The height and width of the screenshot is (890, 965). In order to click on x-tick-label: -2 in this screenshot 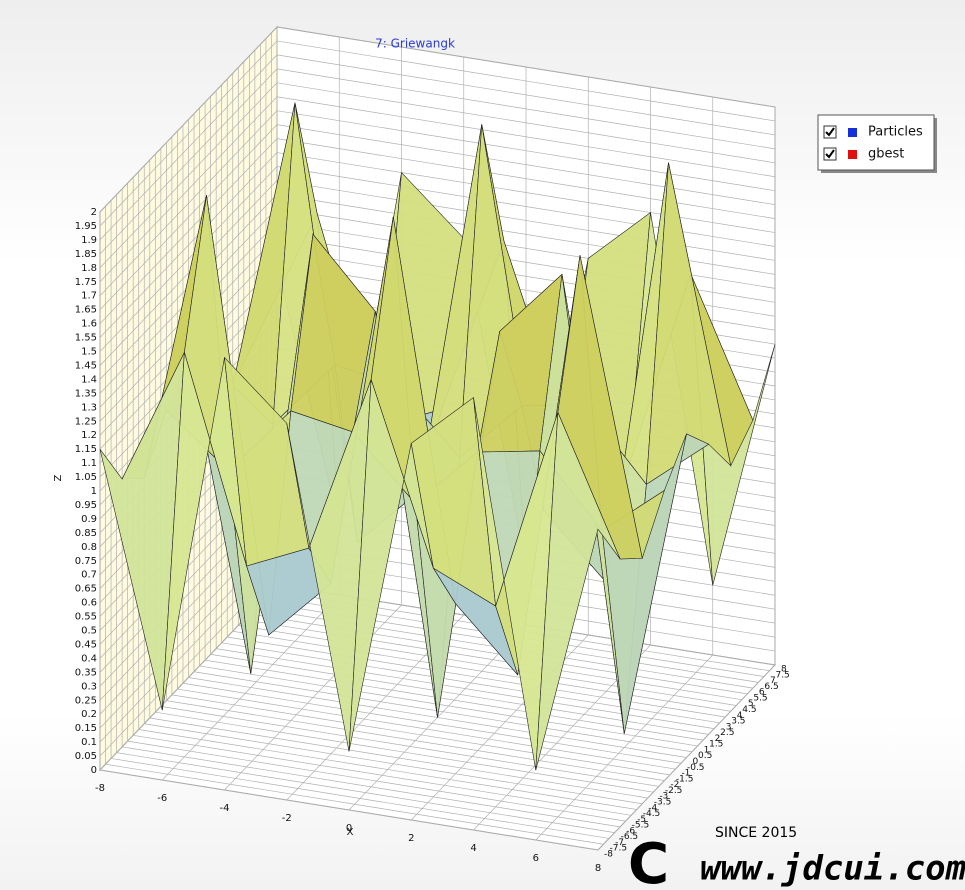, I will do `click(287, 818)`.